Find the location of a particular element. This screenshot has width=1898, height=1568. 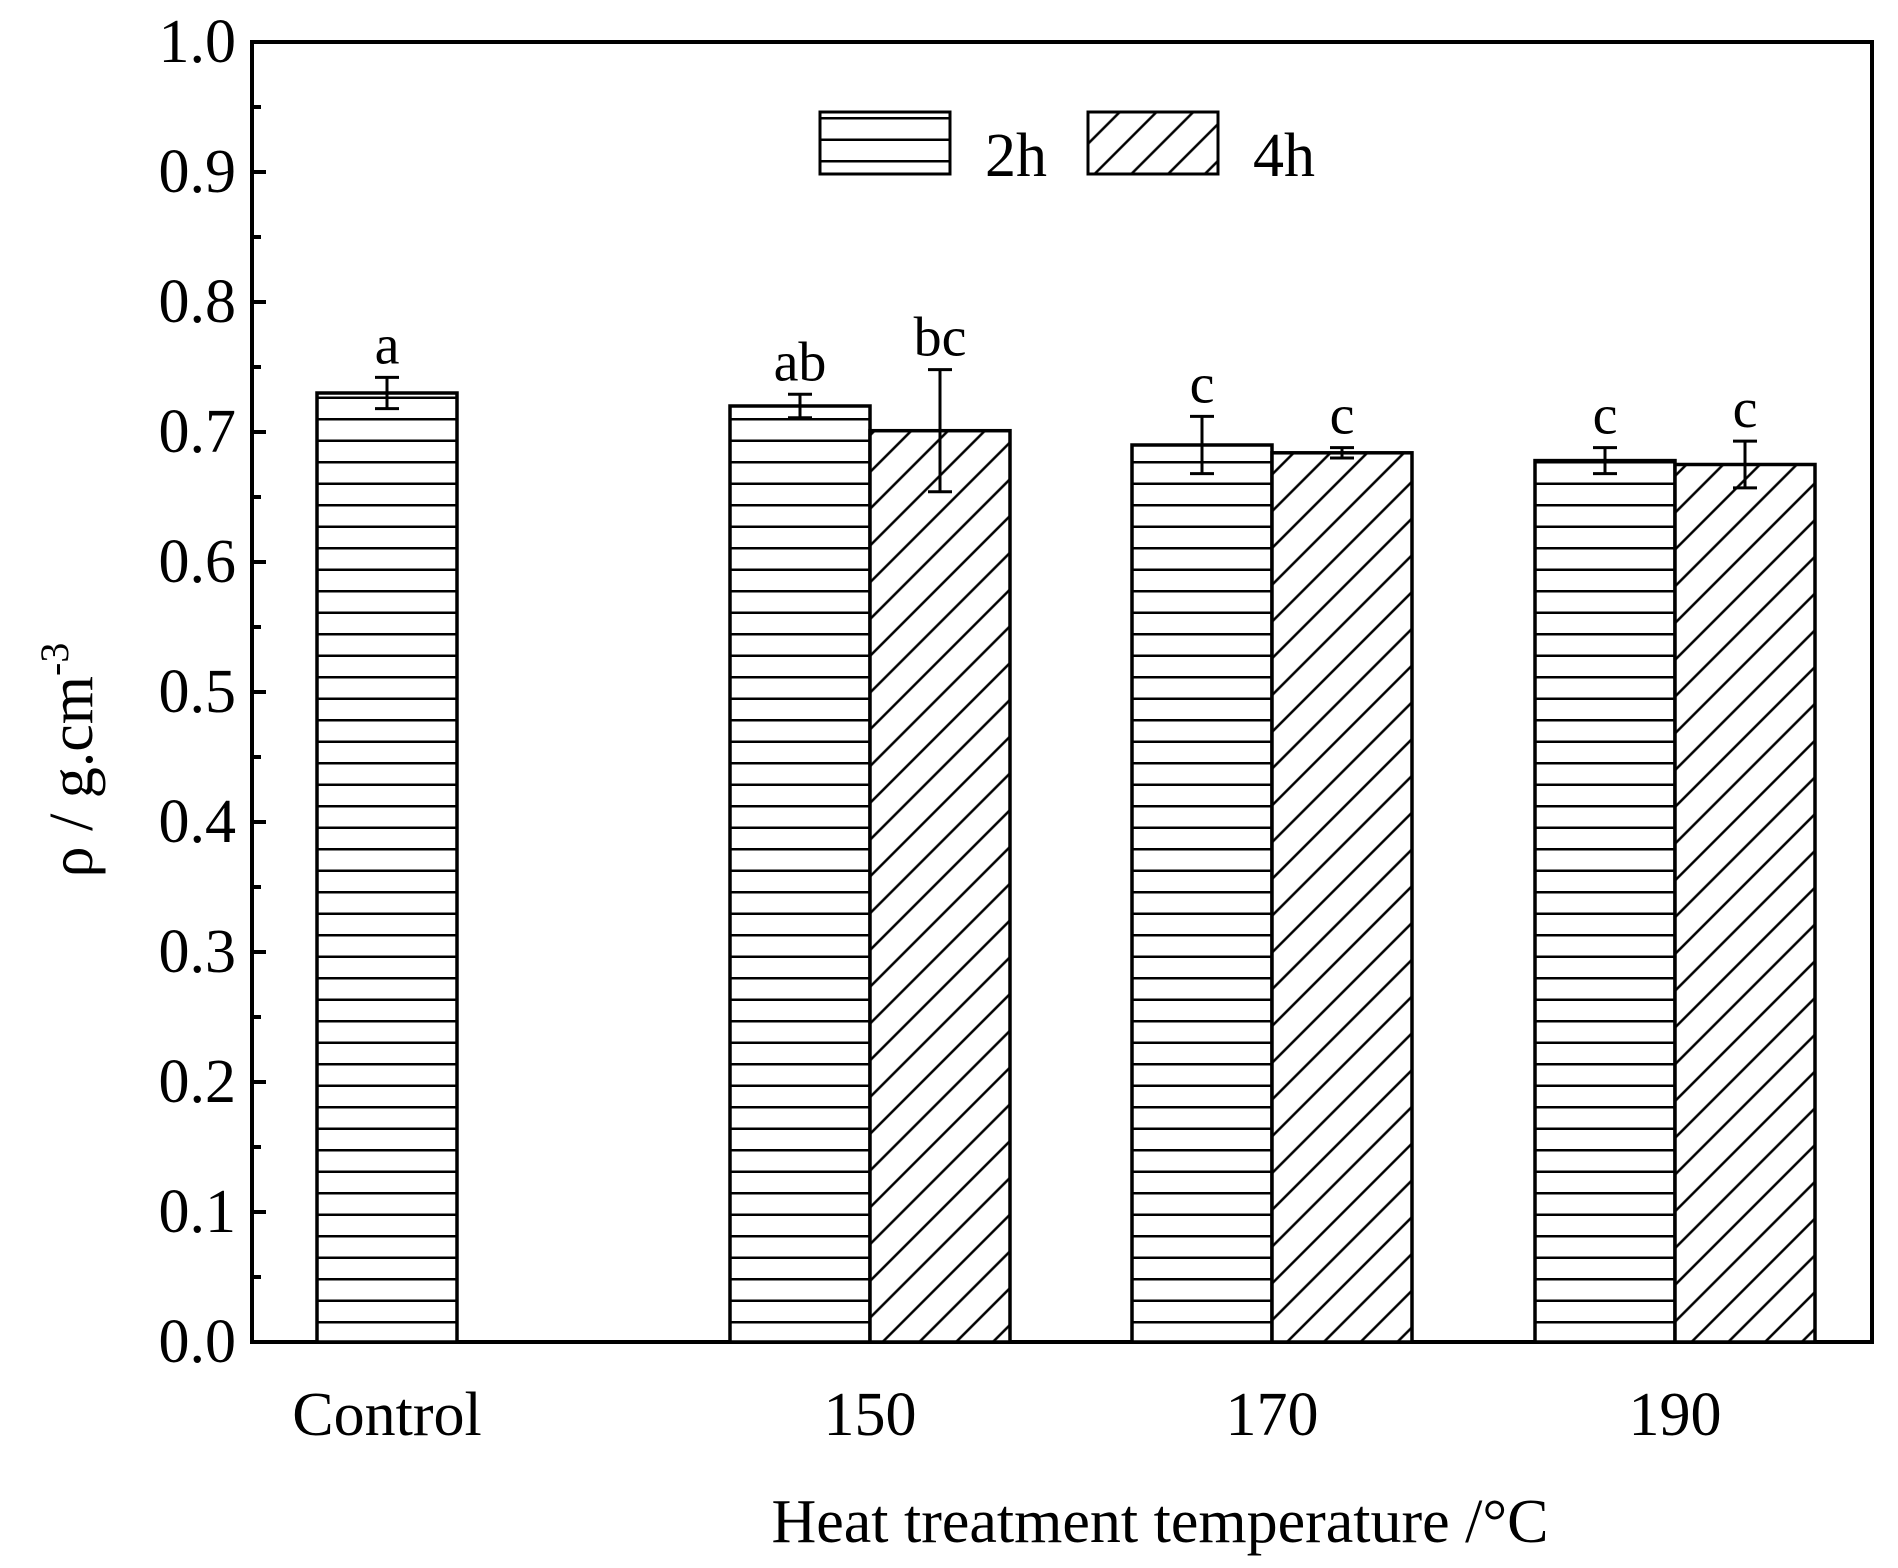

legend-swatch-4h is located at coordinates (1153, 143).